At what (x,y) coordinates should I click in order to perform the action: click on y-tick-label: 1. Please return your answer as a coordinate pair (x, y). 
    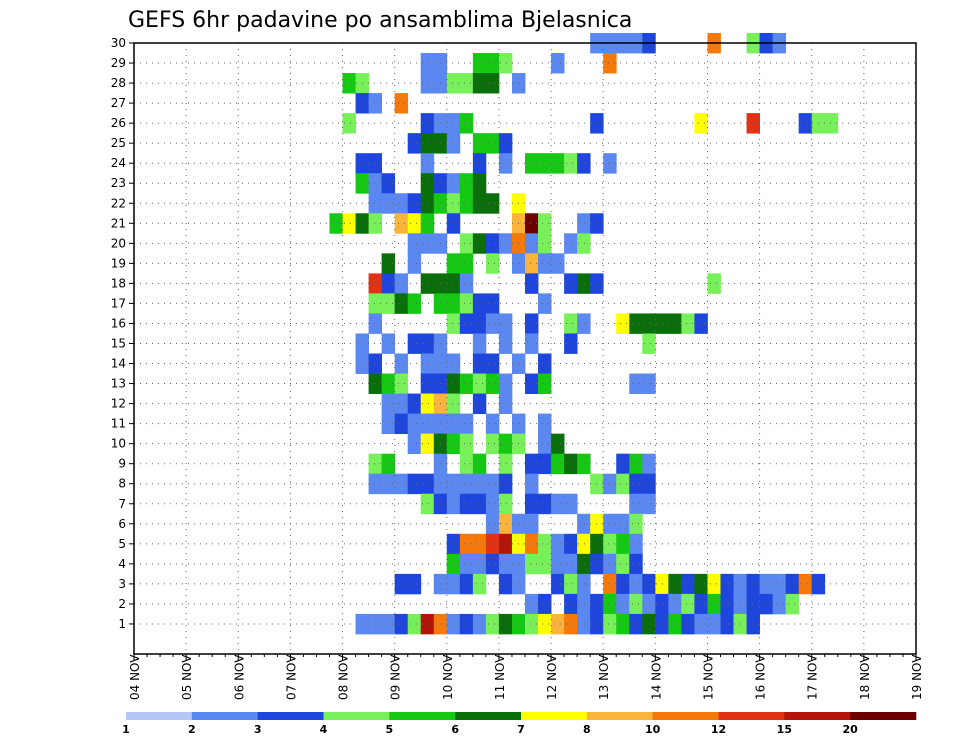
    Looking at the image, I should click on (122, 624).